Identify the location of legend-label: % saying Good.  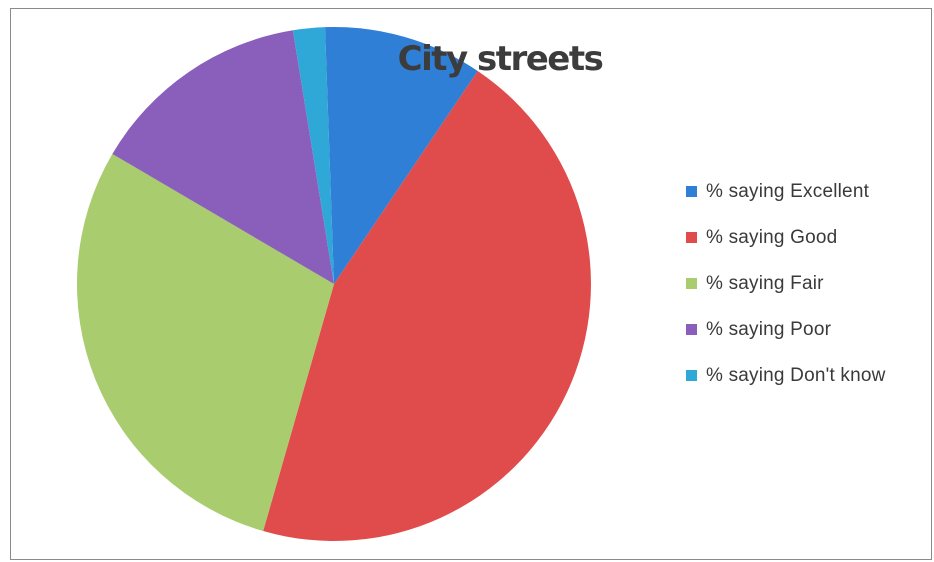
(772, 237).